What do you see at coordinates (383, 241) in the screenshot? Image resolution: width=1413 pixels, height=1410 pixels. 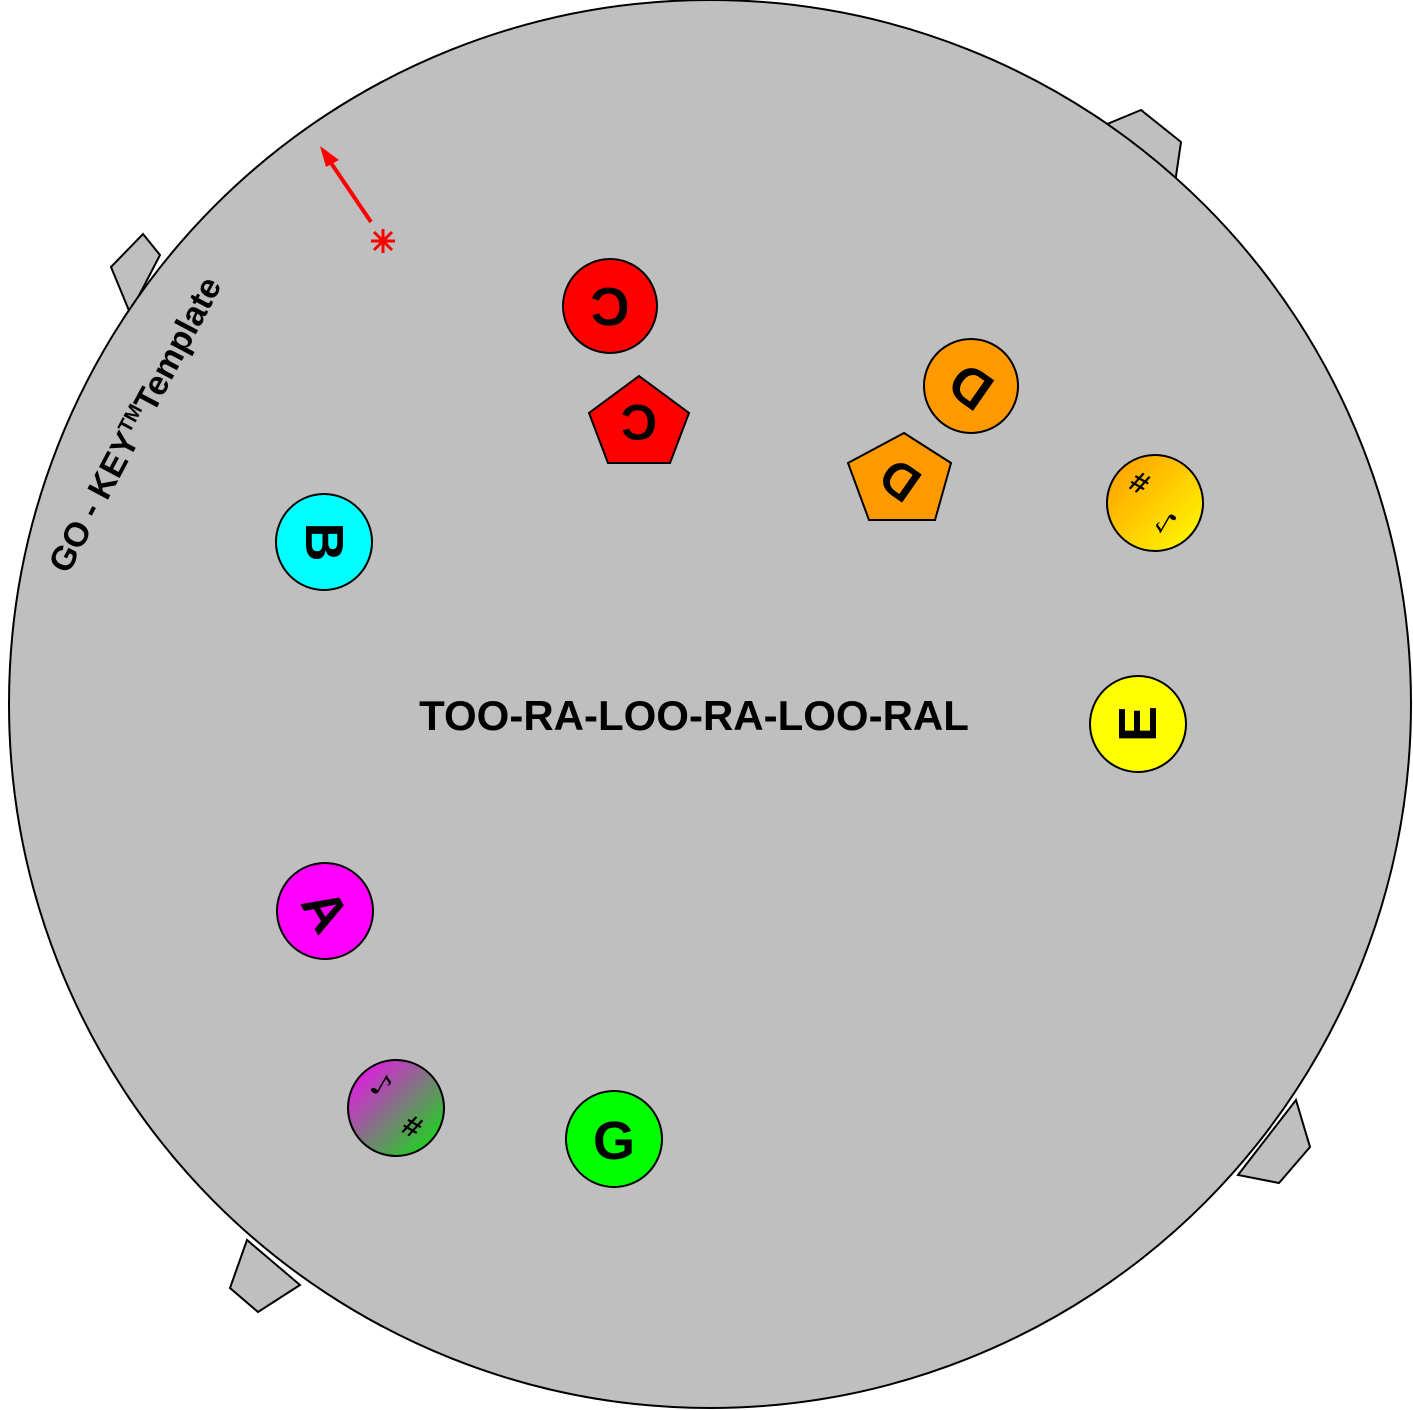 I see `start-star-icon` at bounding box center [383, 241].